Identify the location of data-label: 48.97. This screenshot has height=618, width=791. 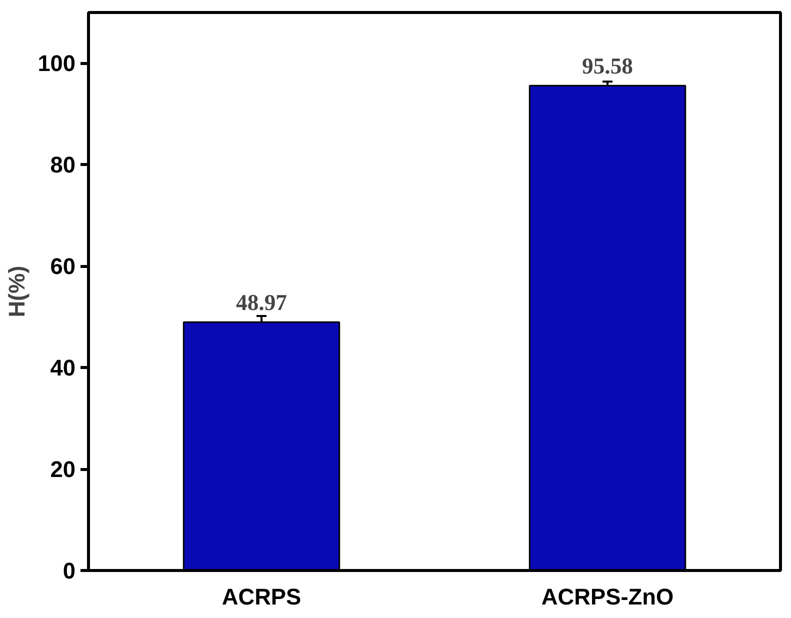
(261, 303).